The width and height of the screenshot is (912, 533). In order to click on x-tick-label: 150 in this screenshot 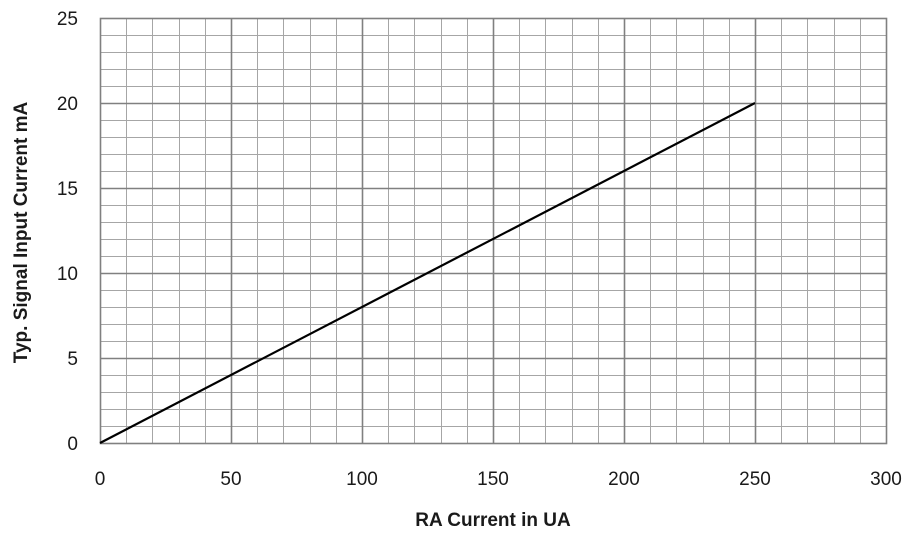, I will do `click(493, 479)`.